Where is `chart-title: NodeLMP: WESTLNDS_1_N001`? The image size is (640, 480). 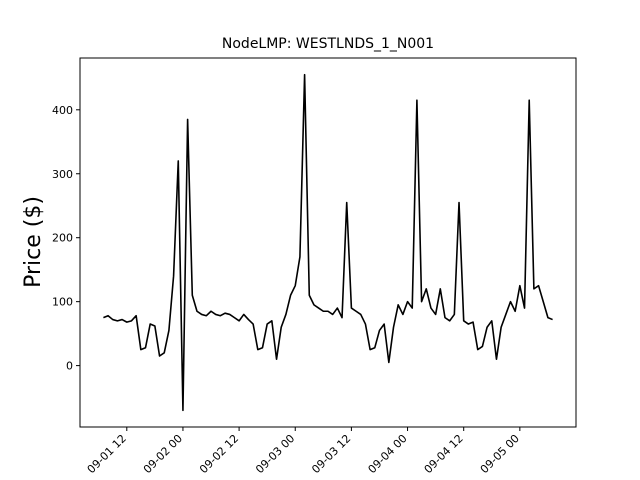 chart-title: NodeLMP: WESTLNDS_1_N001 is located at coordinates (328, 44).